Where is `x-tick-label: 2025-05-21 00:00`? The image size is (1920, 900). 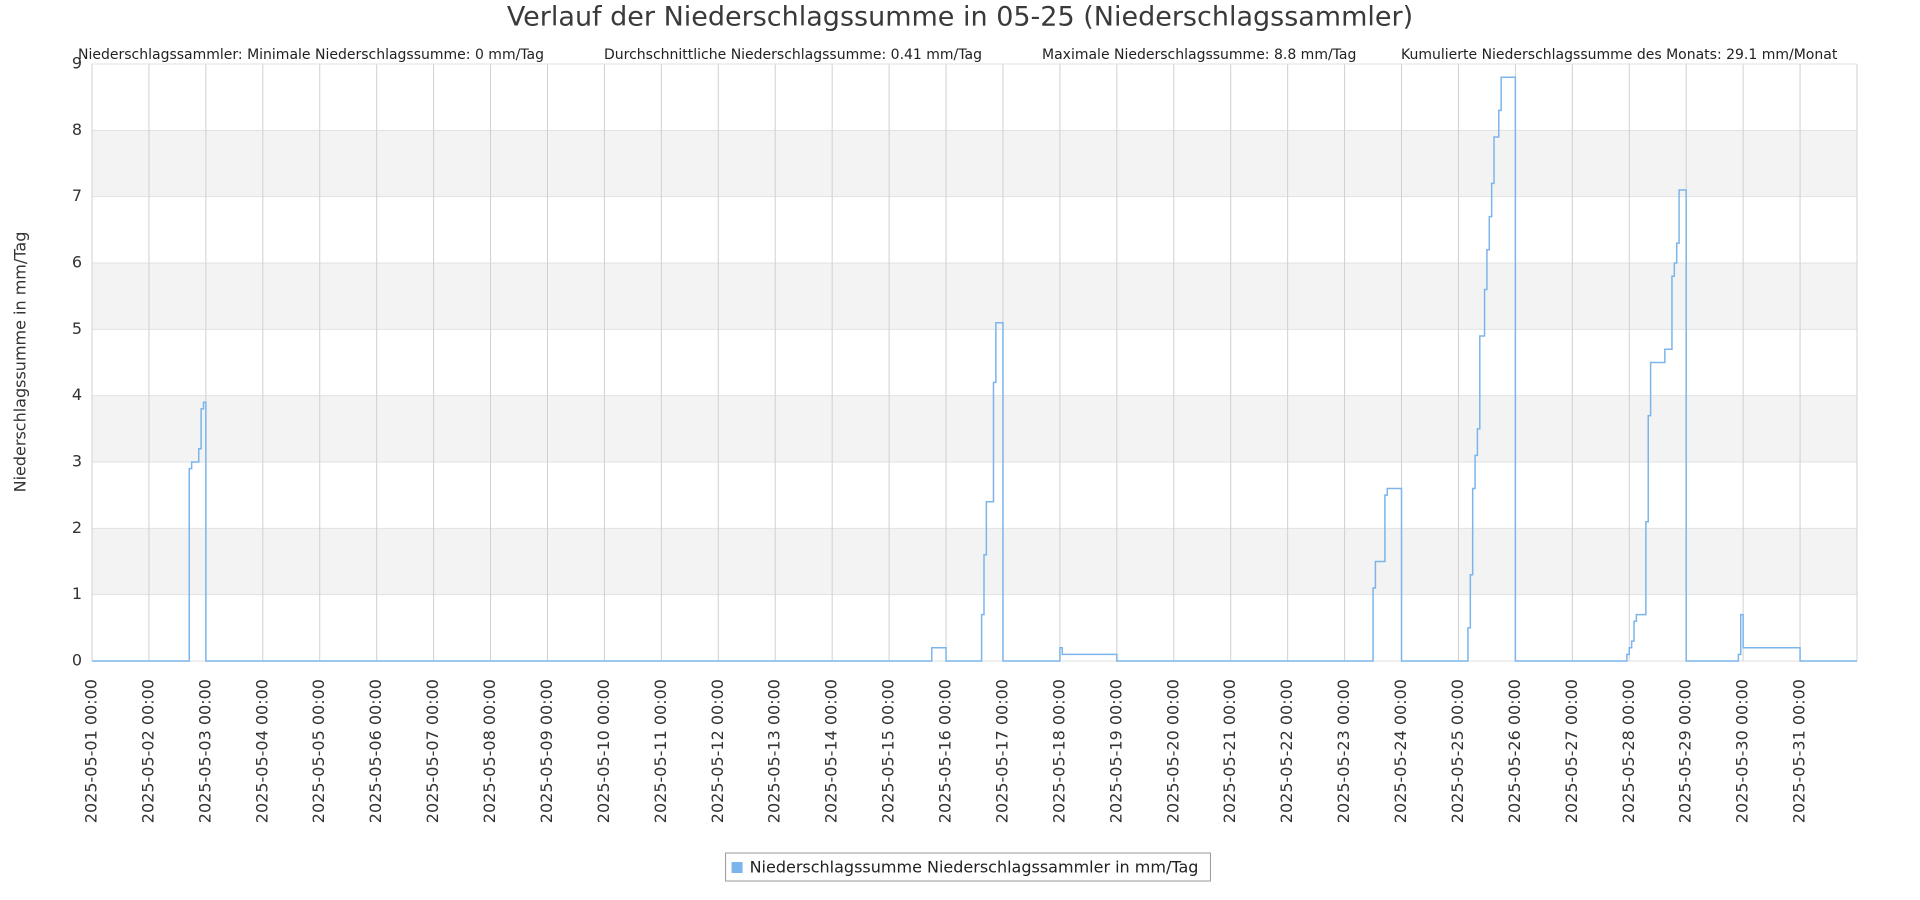
x-tick-label: 2025-05-21 00:00 is located at coordinates (1229, 751).